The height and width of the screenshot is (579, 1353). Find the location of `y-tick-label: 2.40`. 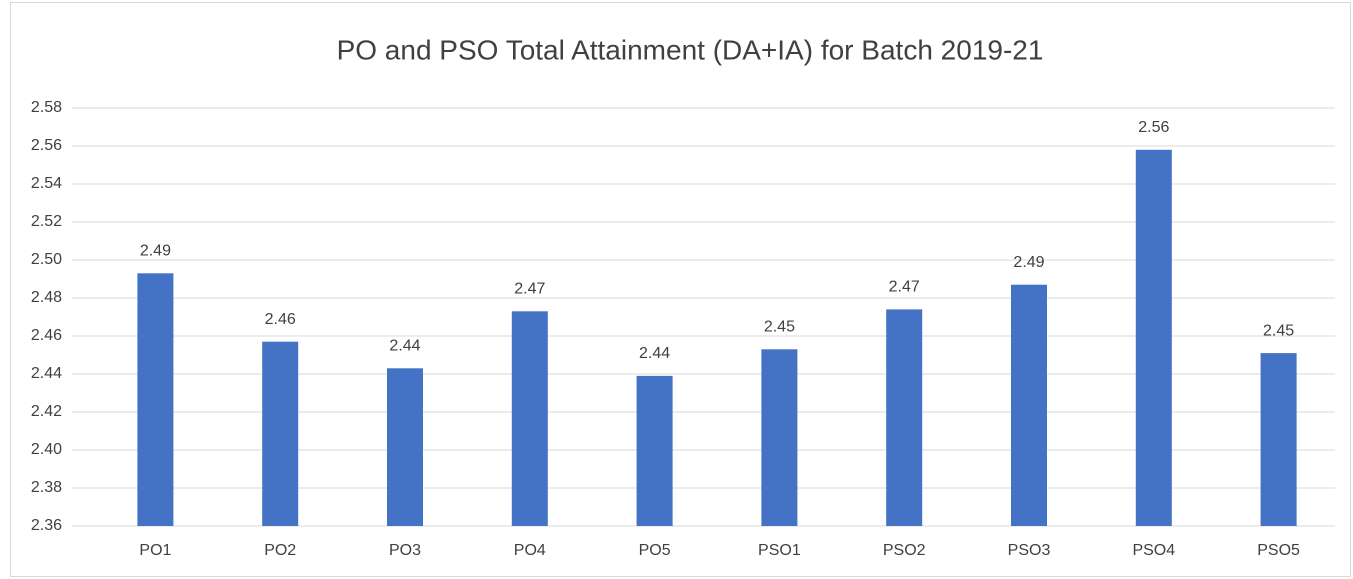

y-tick-label: 2.40 is located at coordinates (46, 449).